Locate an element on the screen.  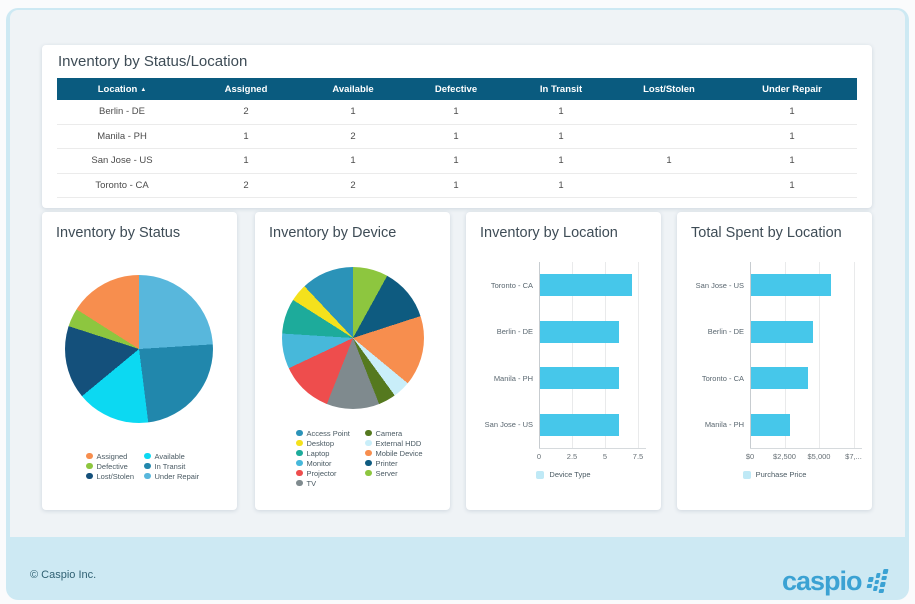
status-chart-title: Inventory by Status is located at coordinates (118, 233).